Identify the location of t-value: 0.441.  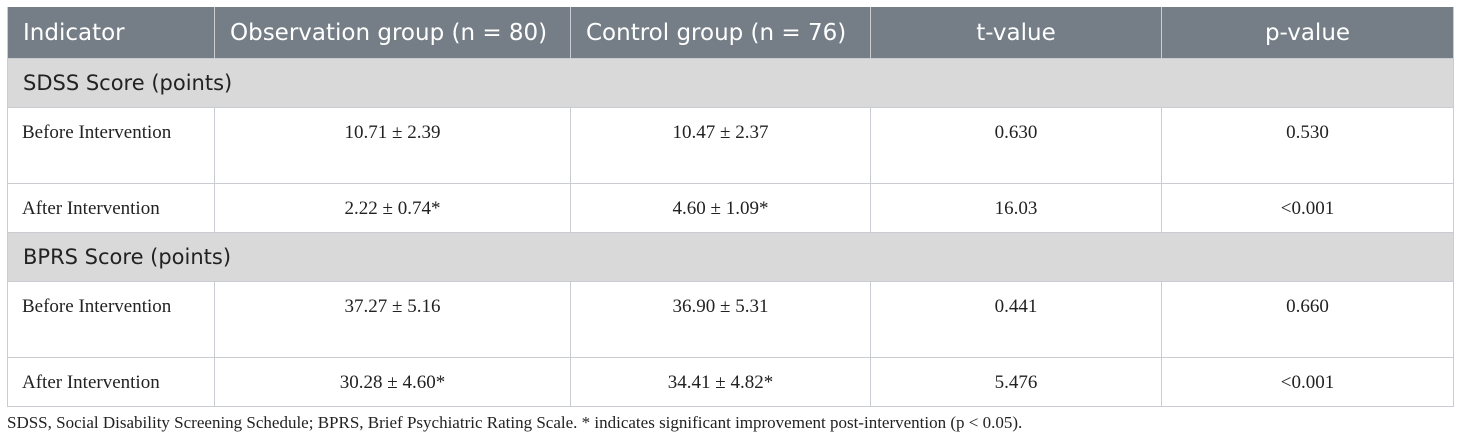
(1016, 319).